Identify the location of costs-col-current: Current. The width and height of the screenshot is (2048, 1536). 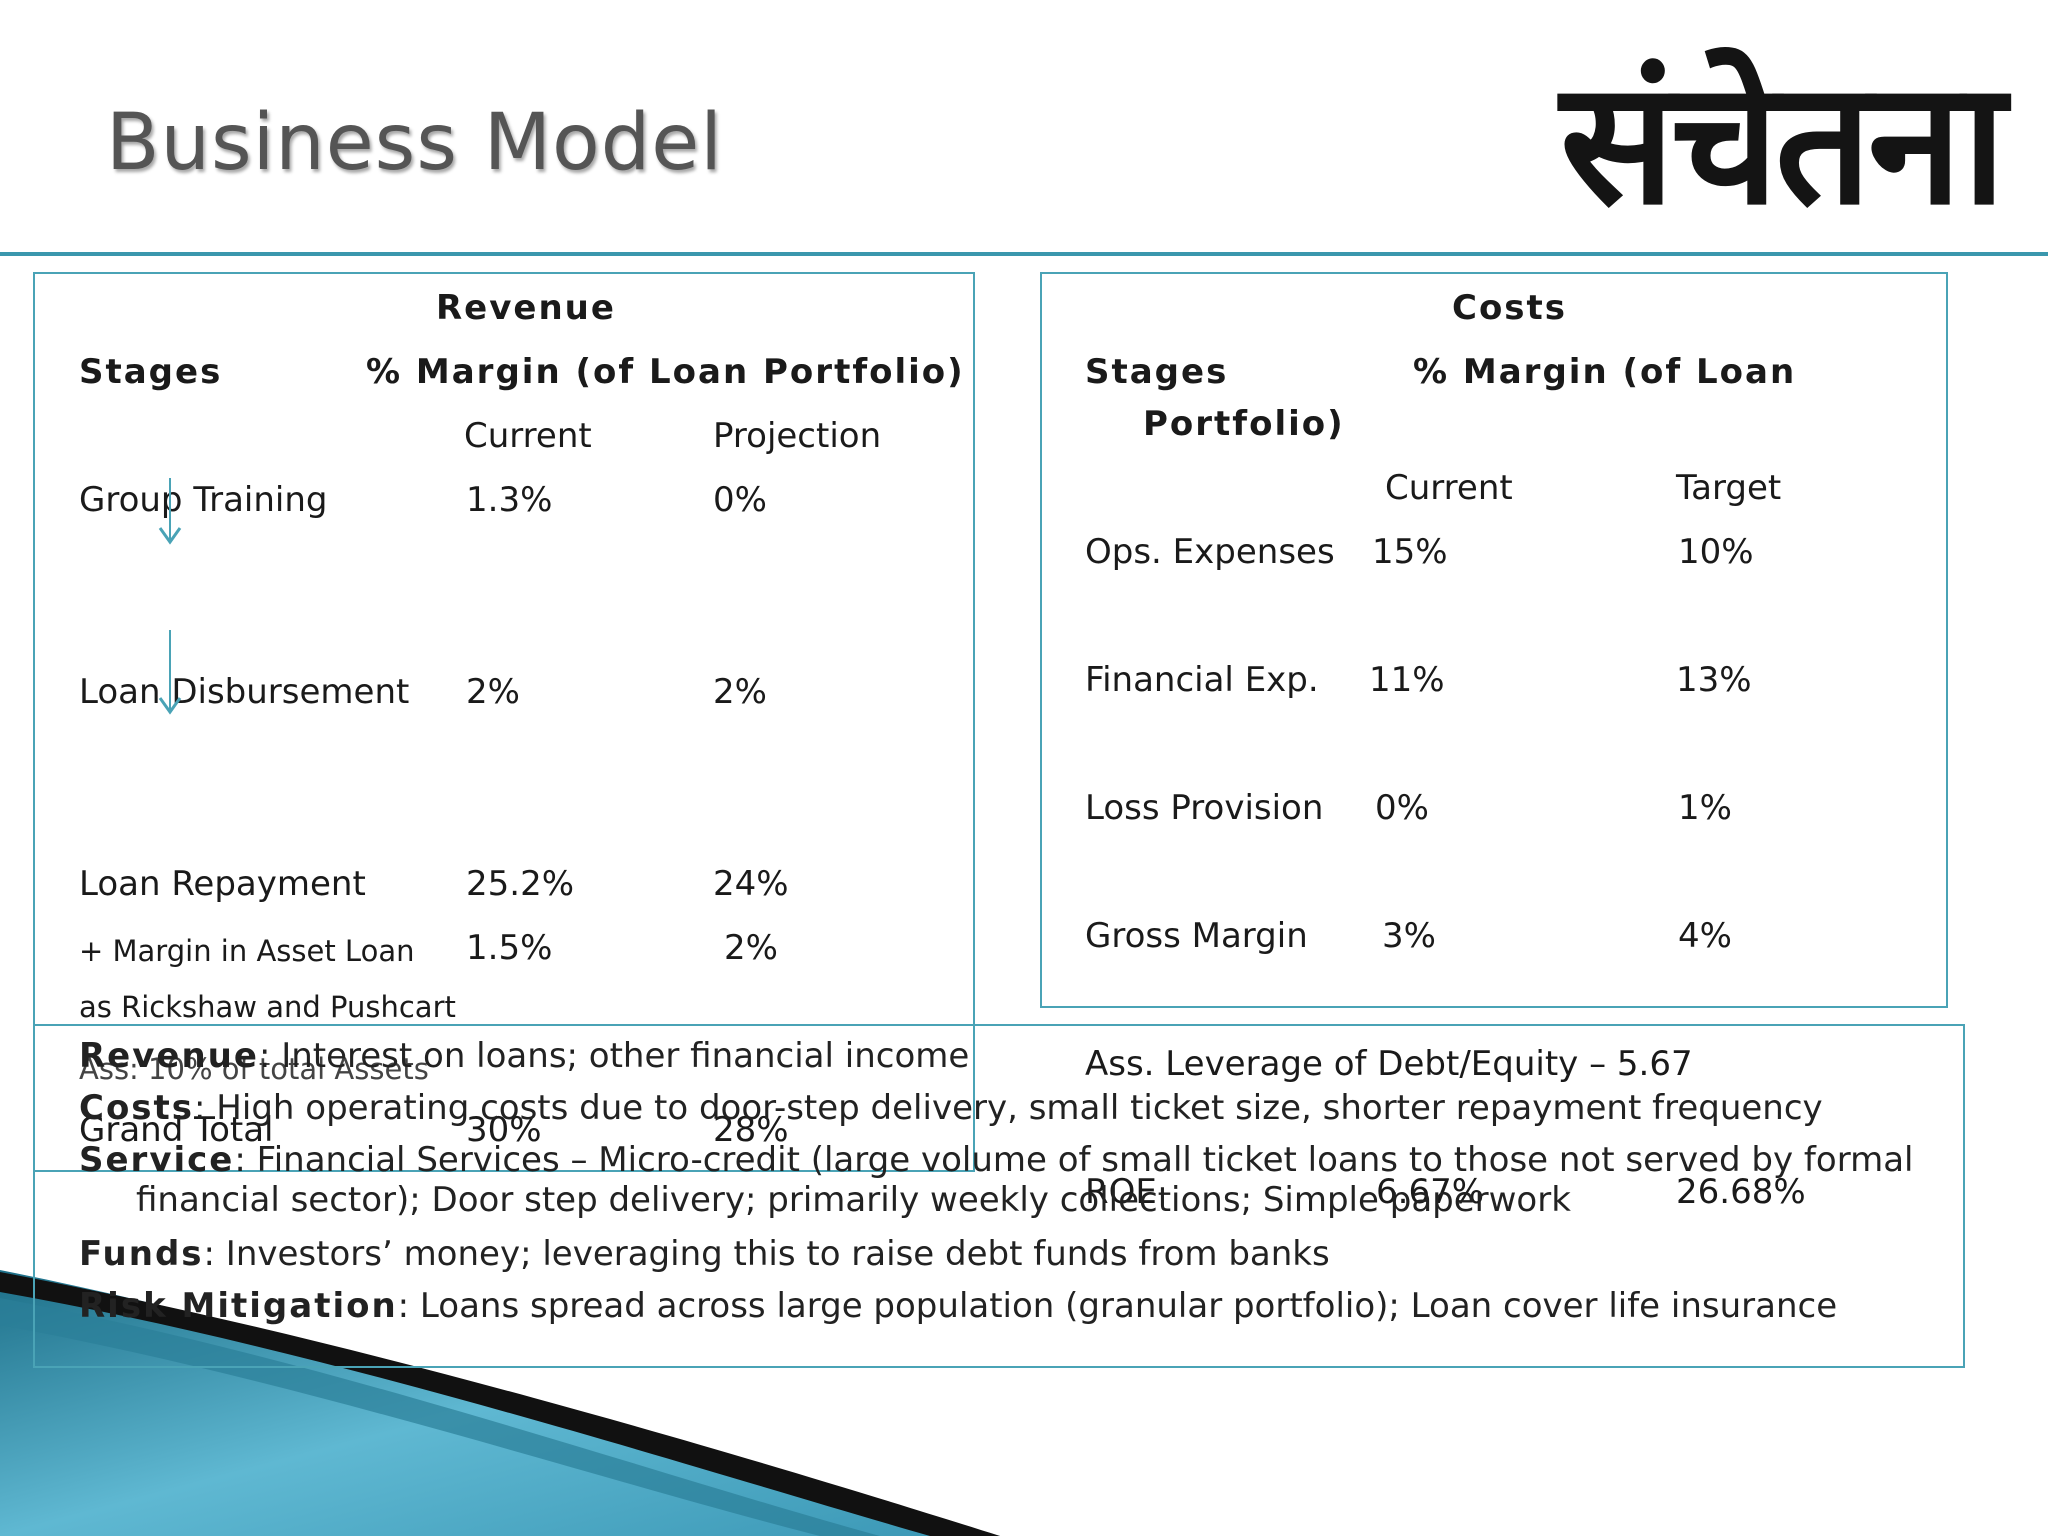
(1449, 488).